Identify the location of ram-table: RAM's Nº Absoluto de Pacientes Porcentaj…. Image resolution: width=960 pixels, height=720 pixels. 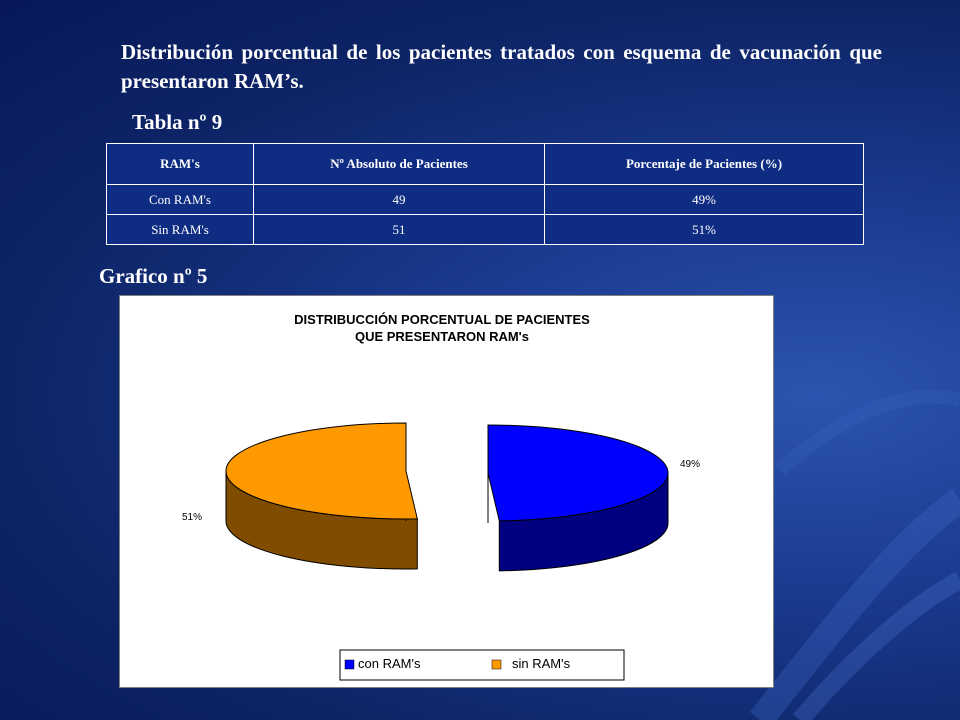
(485, 194).